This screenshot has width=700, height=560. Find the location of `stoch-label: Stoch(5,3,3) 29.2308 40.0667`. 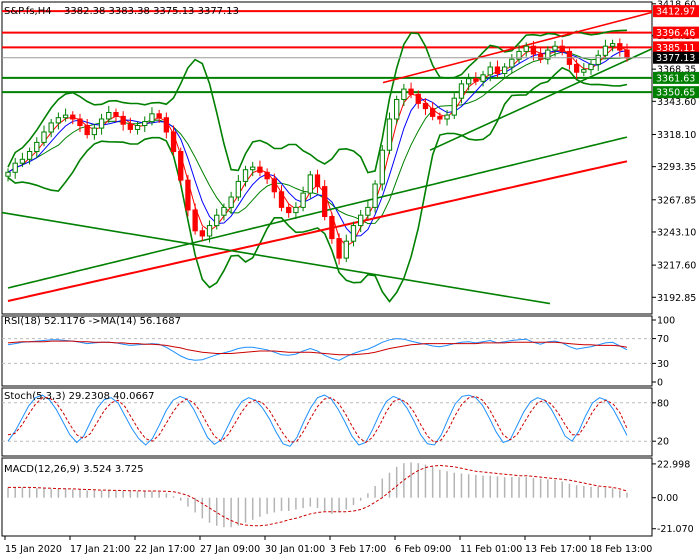

stoch-label: Stoch(5,3,3) 29.2308 40.0667 is located at coordinates (79, 396).